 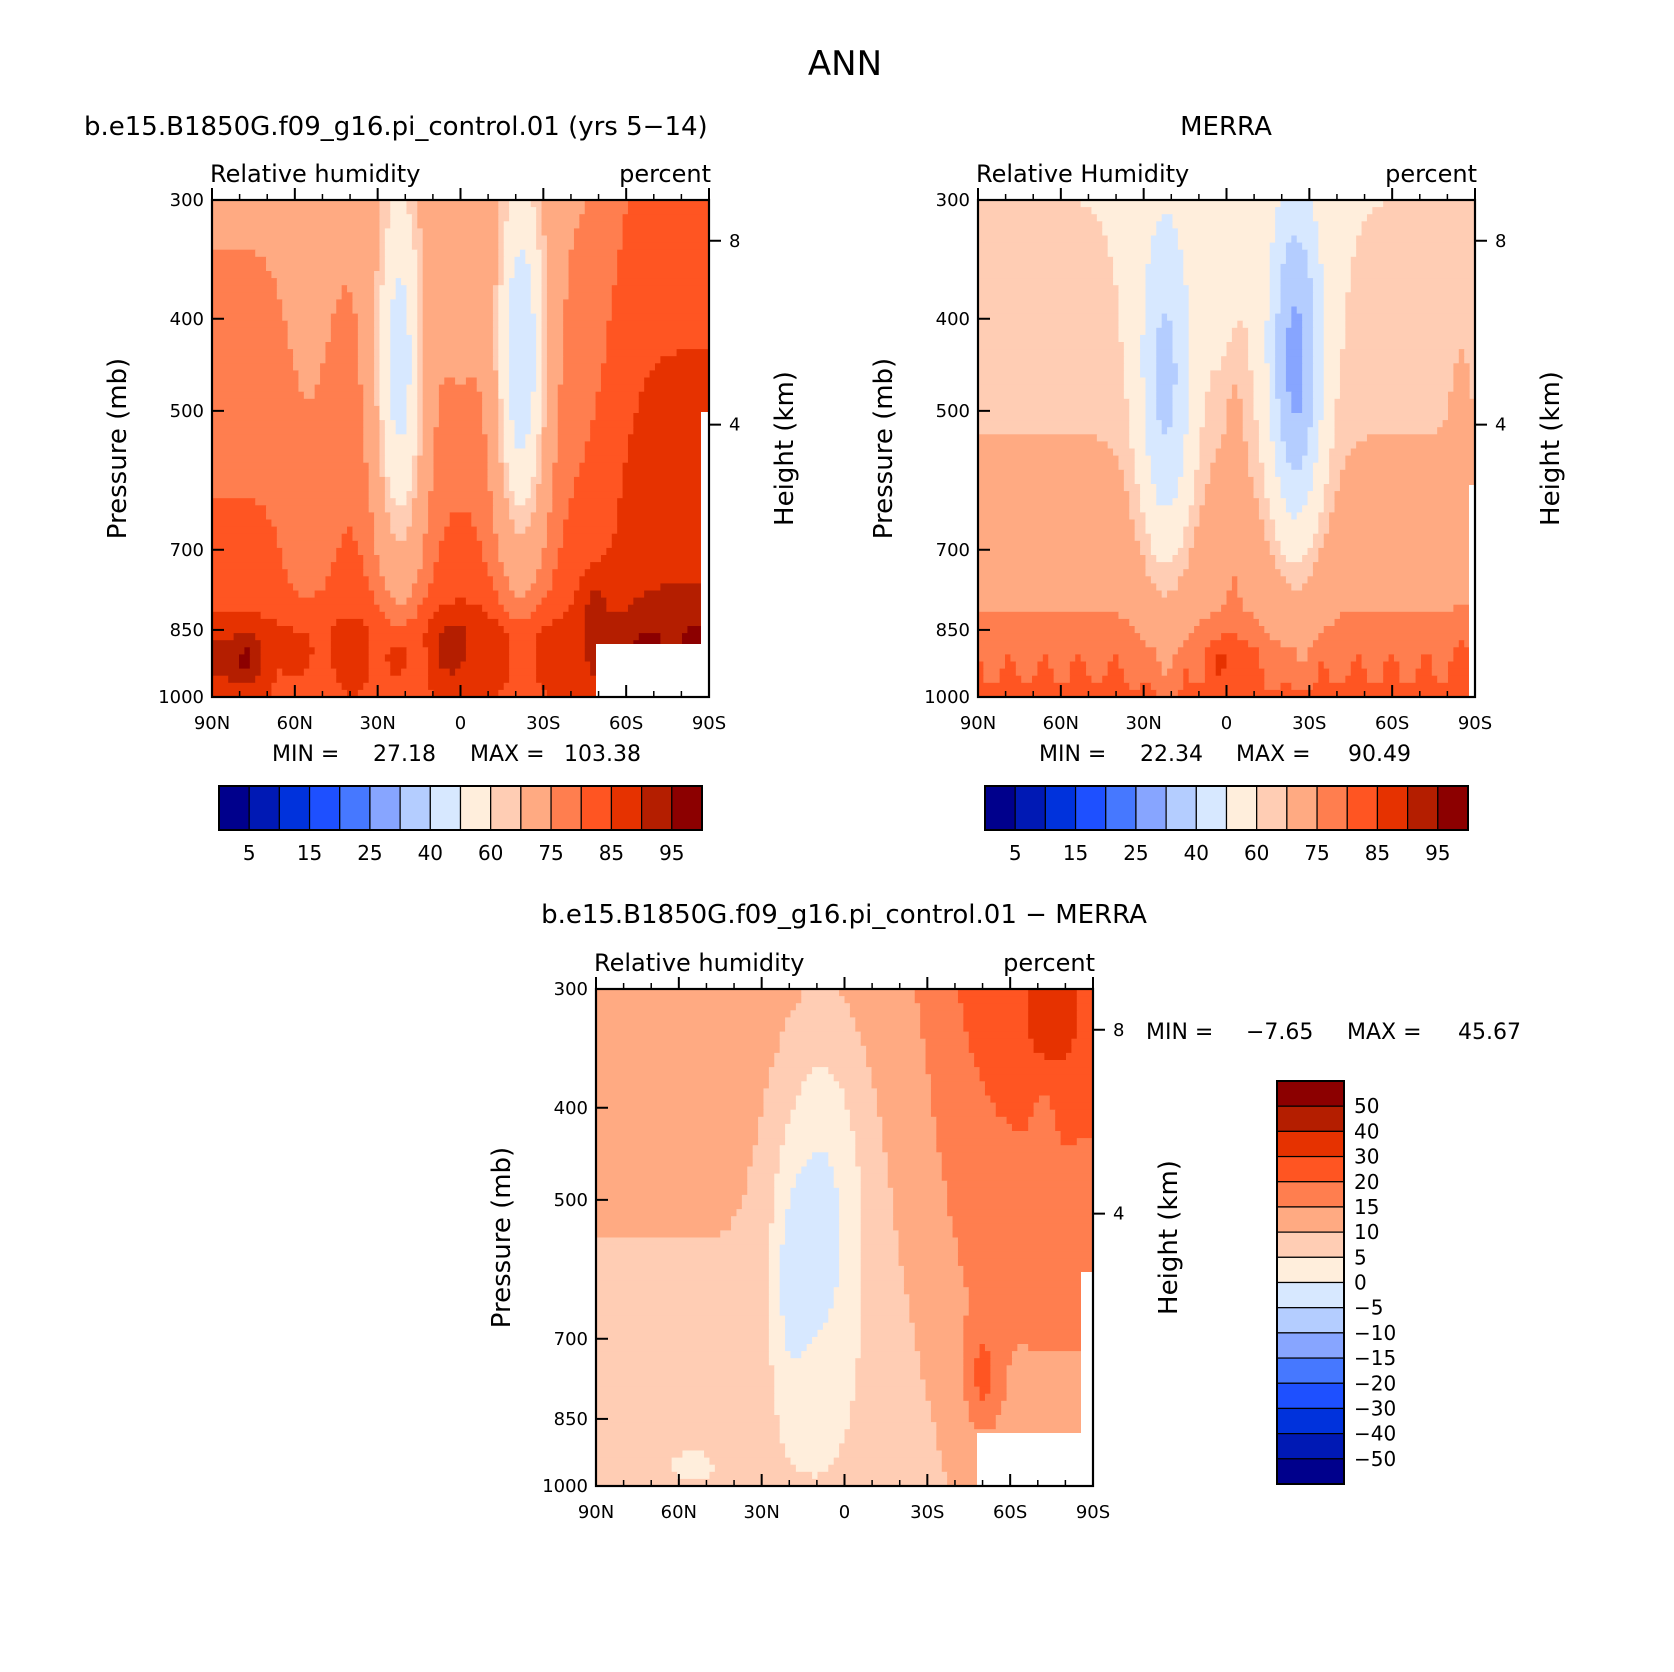 What do you see at coordinates (953, 319) in the screenshot?
I see `y-tick-label: 400` at bounding box center [953, 319].